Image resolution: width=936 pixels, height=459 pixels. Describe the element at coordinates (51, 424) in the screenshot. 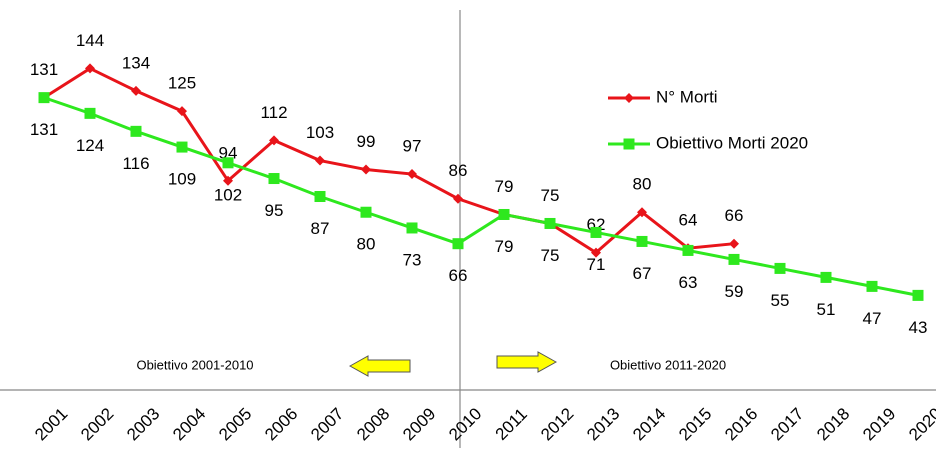

I see `x-tick-label: 2001` at that location.